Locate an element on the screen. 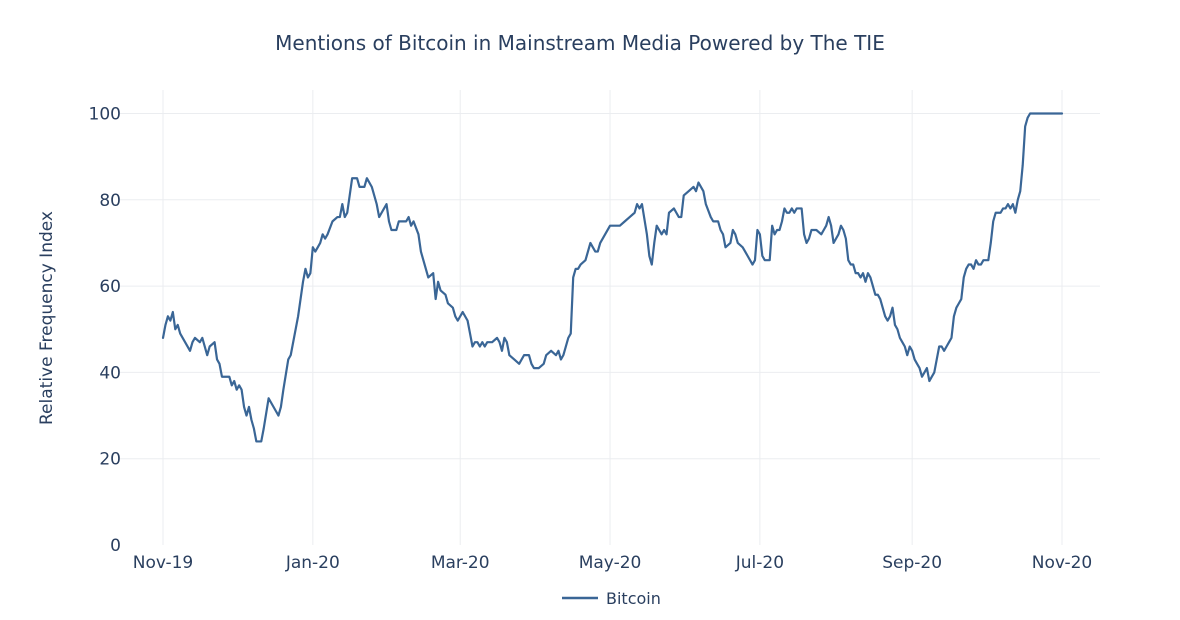 This screenshot has height=620, width=1180. y-tick-label-20: 20 is located at coordinates (110, 460).